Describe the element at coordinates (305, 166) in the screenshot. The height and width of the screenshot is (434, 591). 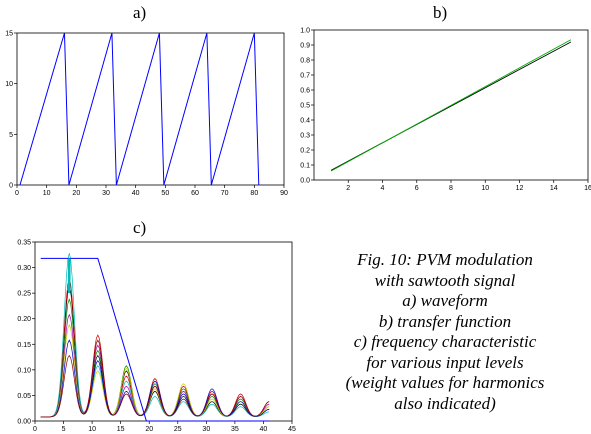
I see `y-tick-label-b: 0.1` at that location.